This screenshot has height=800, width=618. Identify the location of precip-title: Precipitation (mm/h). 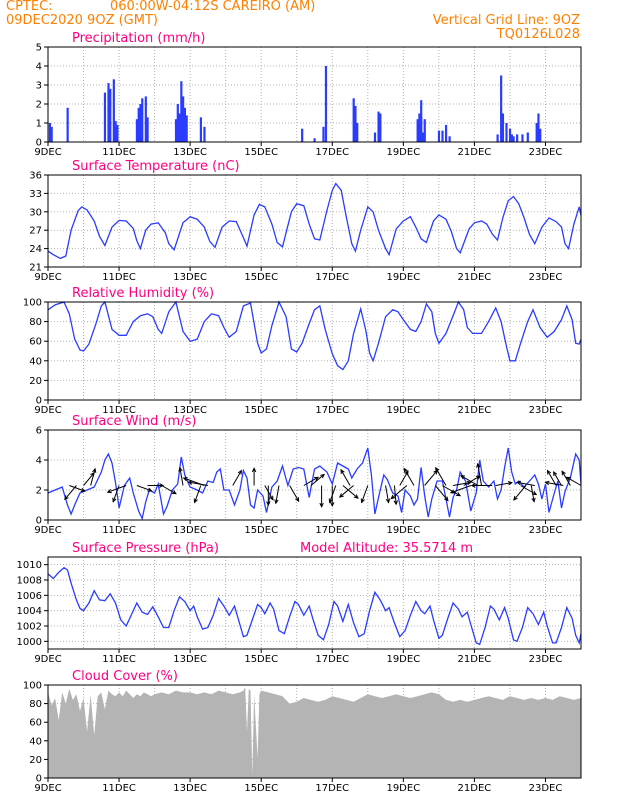
(138, 38).